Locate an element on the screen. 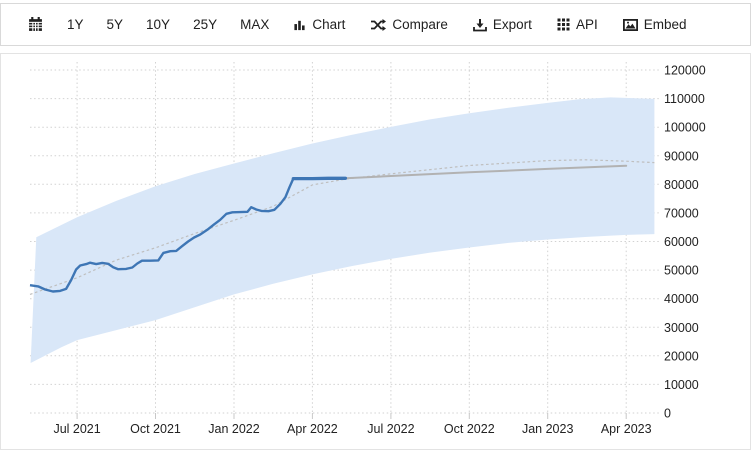 The image size is (753, 455). svg-text: Apr 2023 is located at coordinates (626, 429).